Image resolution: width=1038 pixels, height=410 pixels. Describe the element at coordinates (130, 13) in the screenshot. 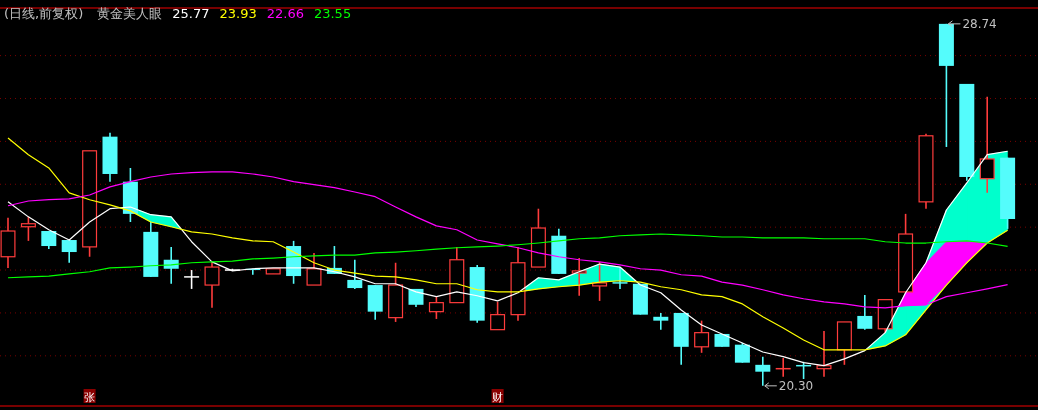

I see `legend-title: 黄金美人眼` at that location.